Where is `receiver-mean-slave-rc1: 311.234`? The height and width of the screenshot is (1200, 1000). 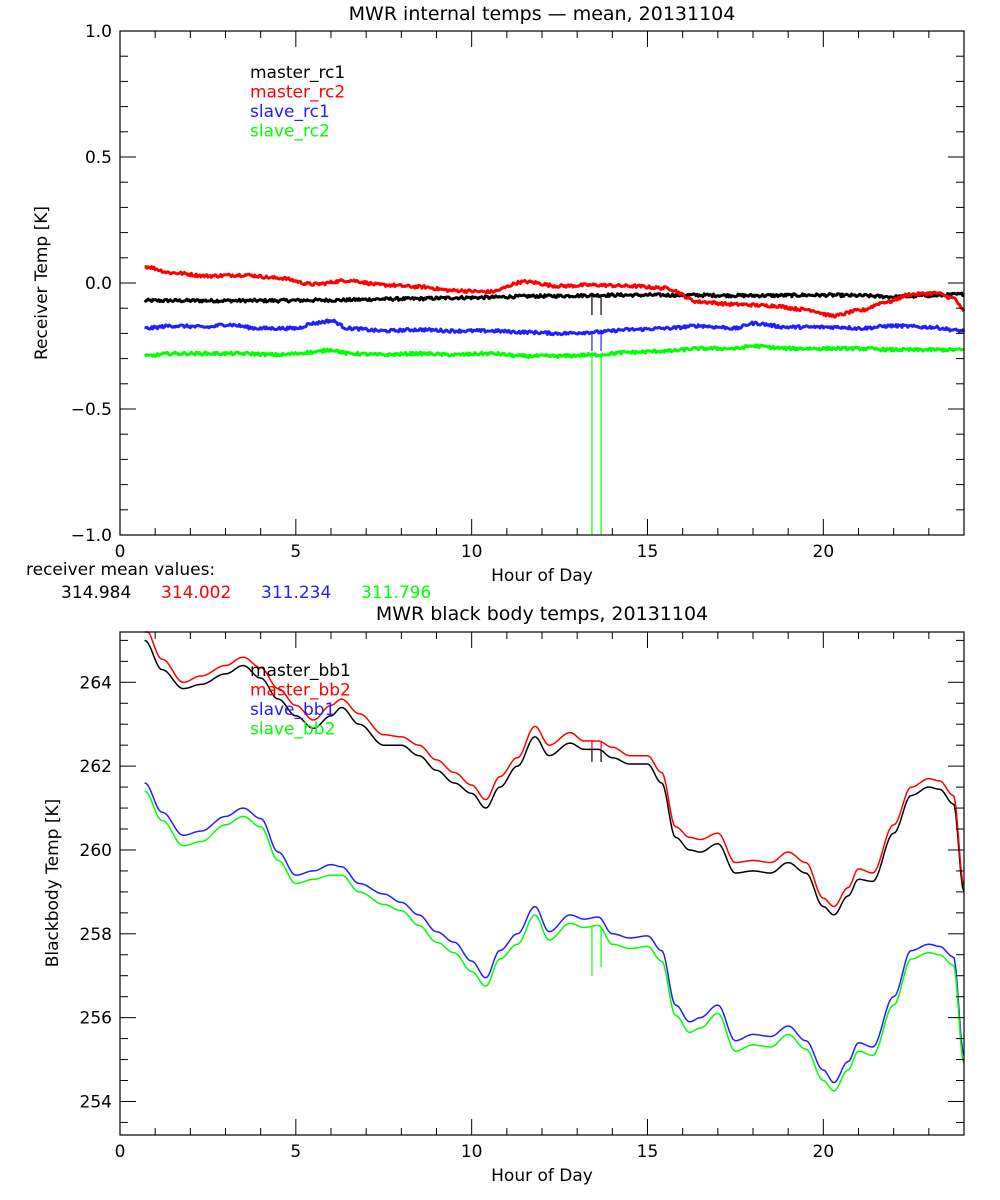
receiver-mean-slave-rc1: 311.234 is located at coordinates (296, 593).